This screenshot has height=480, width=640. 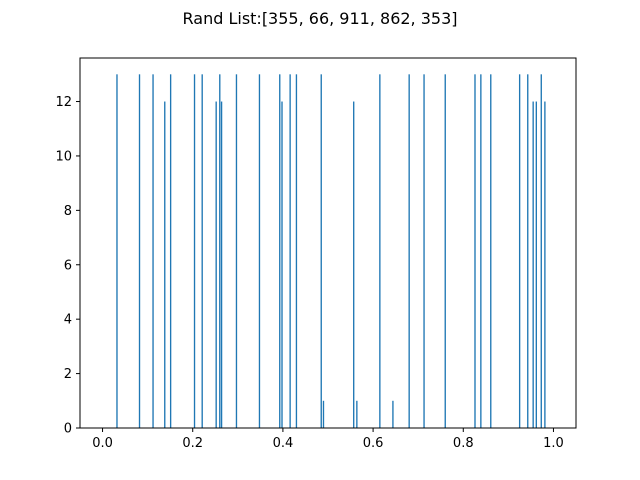 I want to click on x-tick-label: 0.4, so click(x=283, y=443).